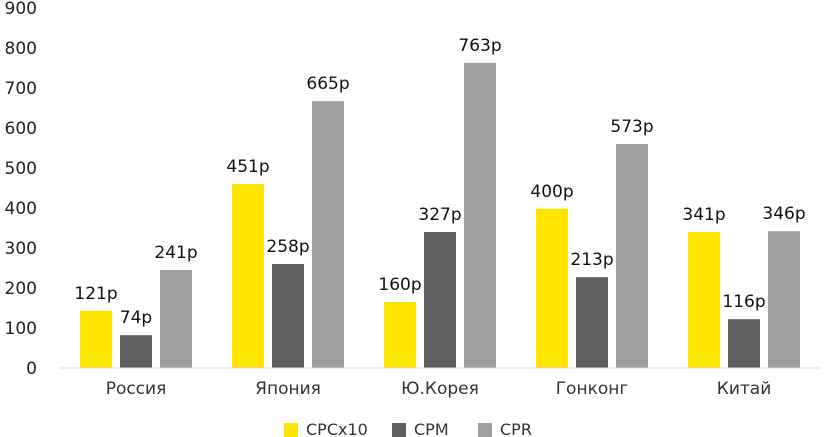  What do you see at coordinates (21, 209) in the screenshot?
I see `y-tick-label: 400` at bounding box center [21, 209].